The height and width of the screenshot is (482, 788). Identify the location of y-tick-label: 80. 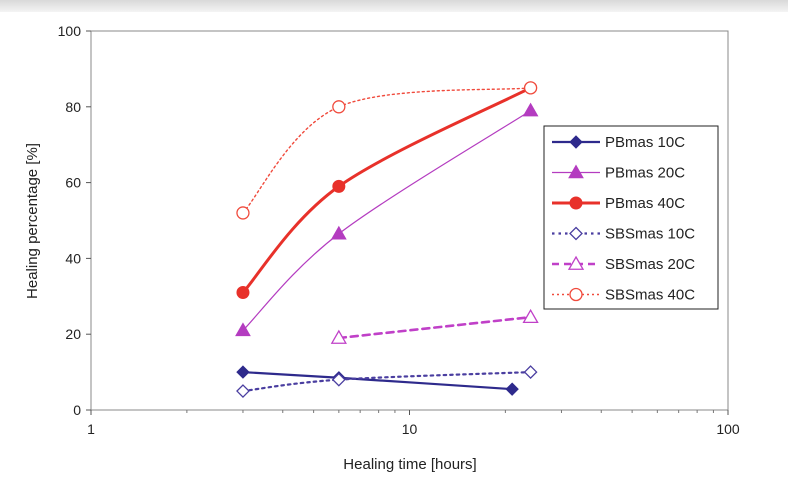
(73, 107).